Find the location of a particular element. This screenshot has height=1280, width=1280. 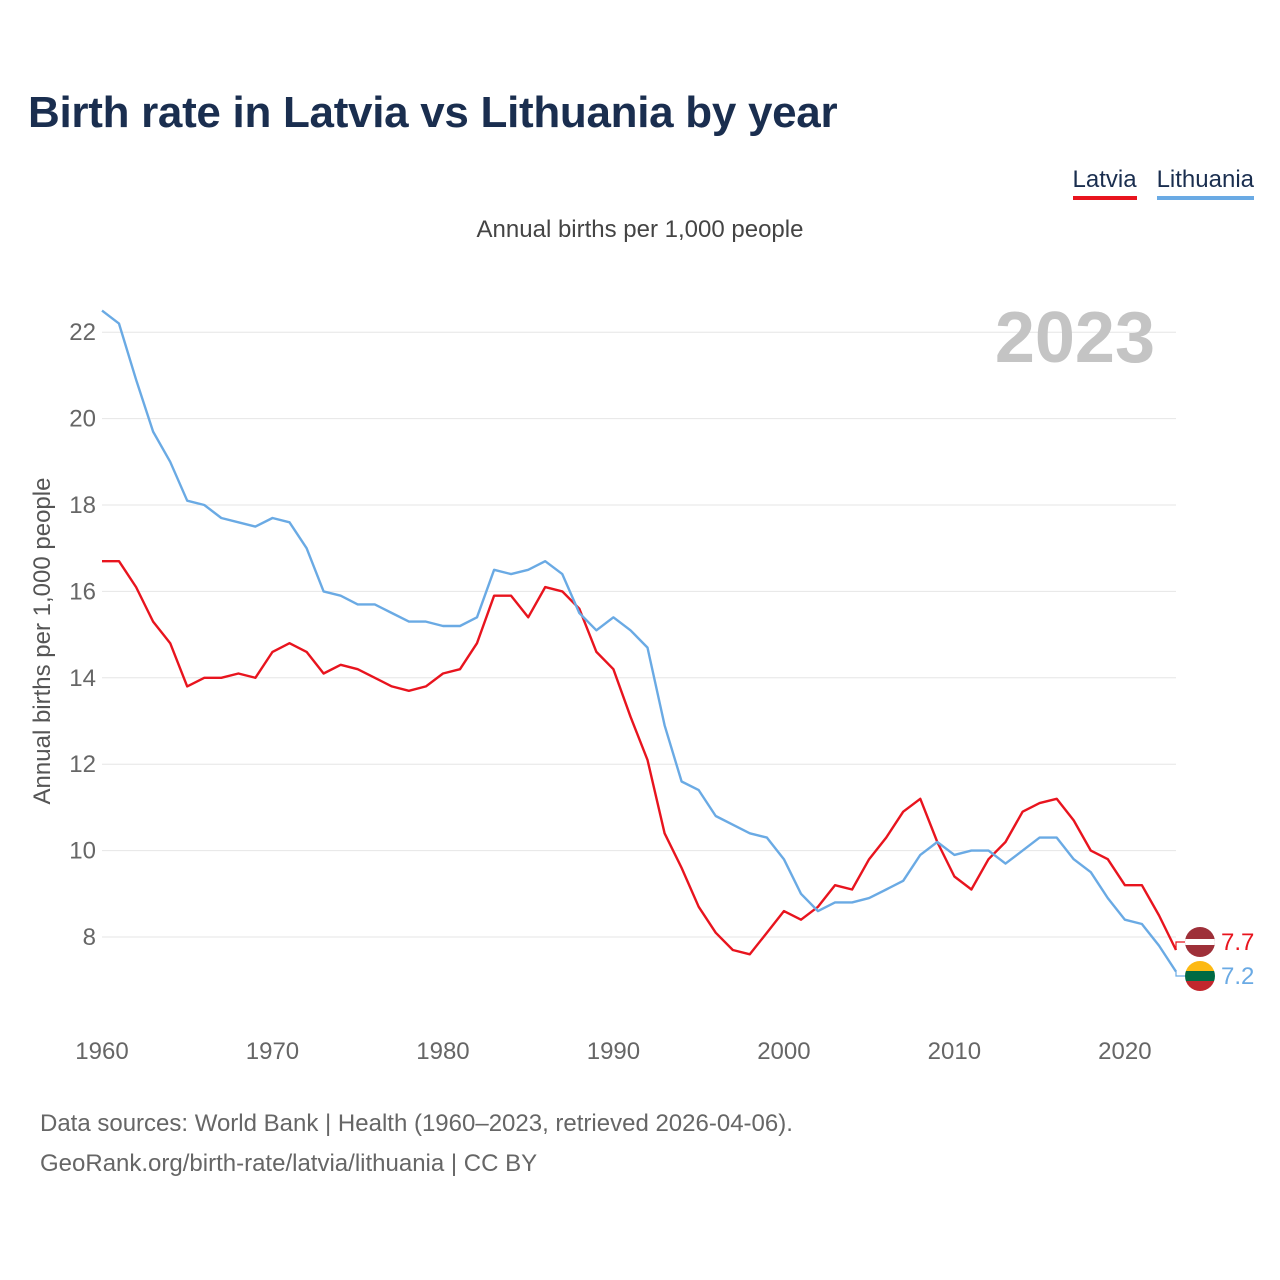

x-tick-label-1980: 1980 is located at coordinates (442, 1051).